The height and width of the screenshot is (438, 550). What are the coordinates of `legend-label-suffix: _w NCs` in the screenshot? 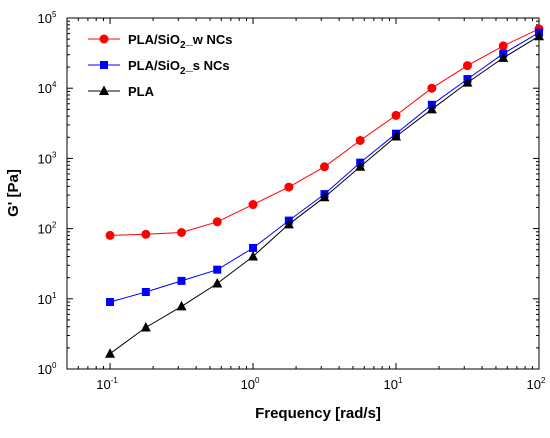 It's located at (209, 39).